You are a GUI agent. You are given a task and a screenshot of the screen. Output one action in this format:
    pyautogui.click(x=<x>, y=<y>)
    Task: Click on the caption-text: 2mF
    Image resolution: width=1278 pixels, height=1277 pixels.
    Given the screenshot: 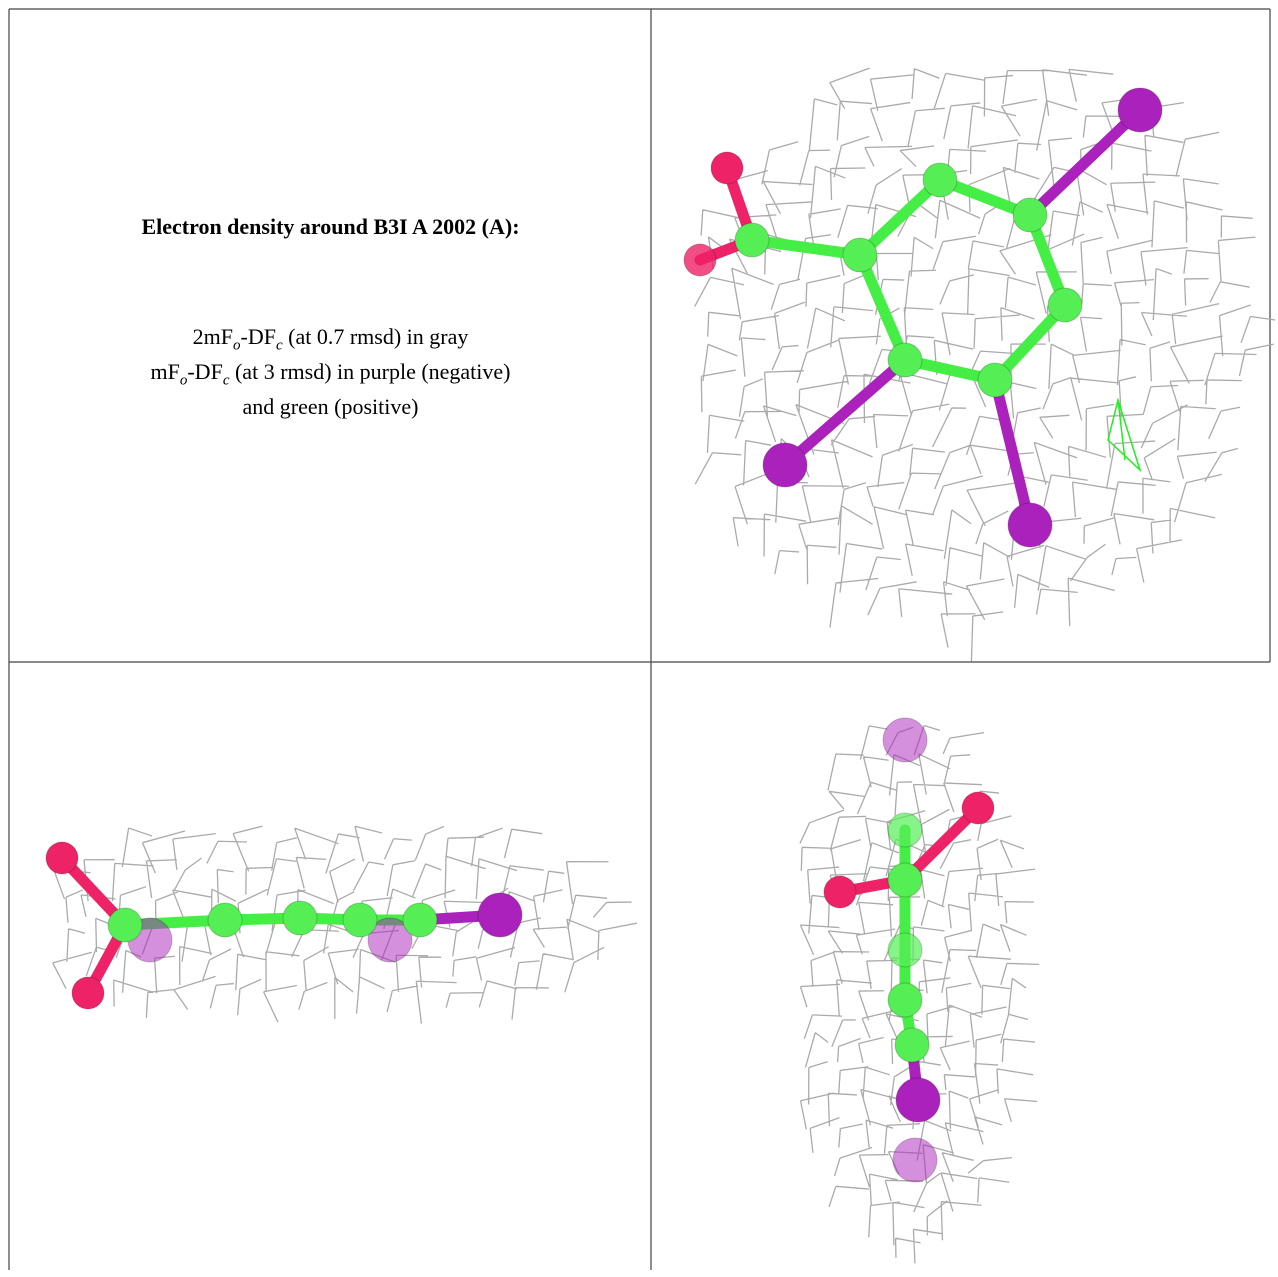 What is the action you would take?
    pyautogui.click(x=212, y=336)
    